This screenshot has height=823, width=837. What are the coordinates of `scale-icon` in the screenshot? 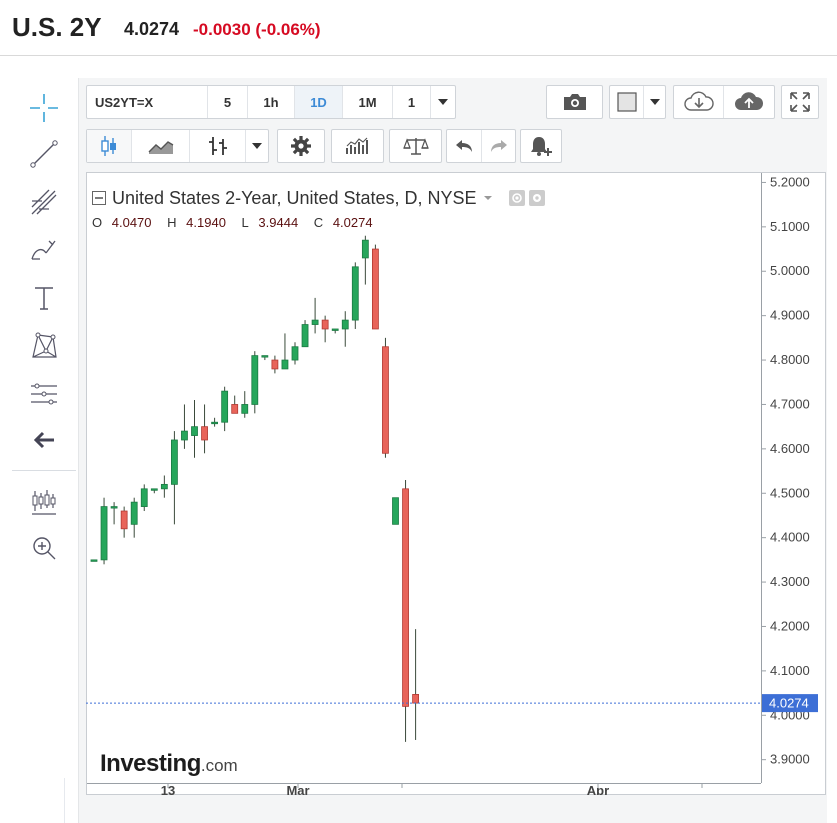 It's located at (415, 146).